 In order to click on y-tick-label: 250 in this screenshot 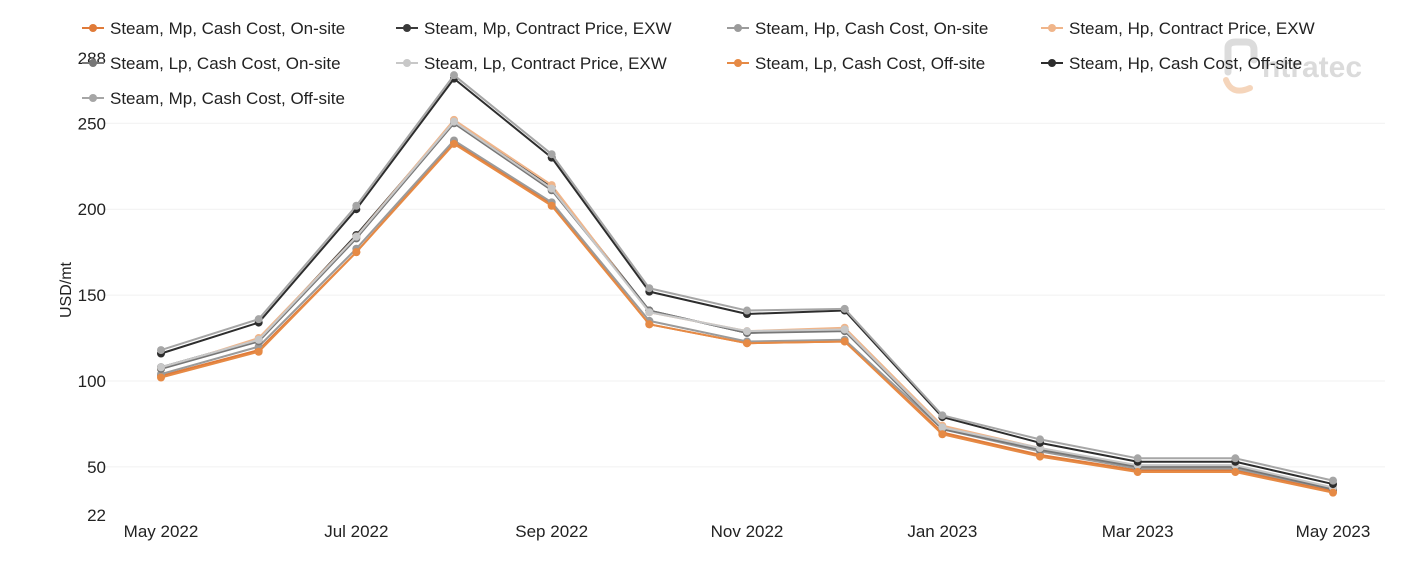, I will do `click(92, 123)`.